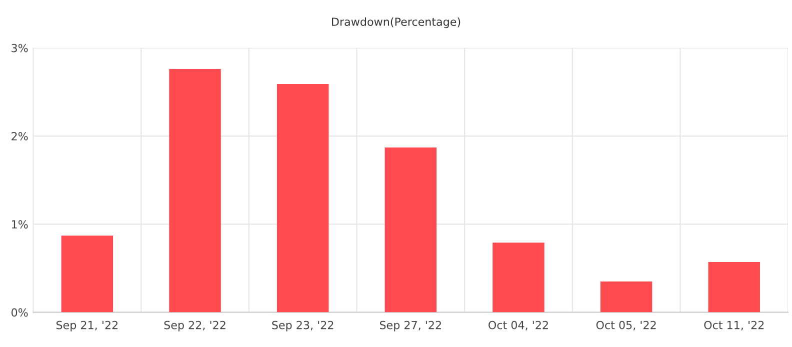  Describe the element at coordinates (396, 22) in the screenshot. I see `chart-title: Drawdown(Percentage)` at that location.